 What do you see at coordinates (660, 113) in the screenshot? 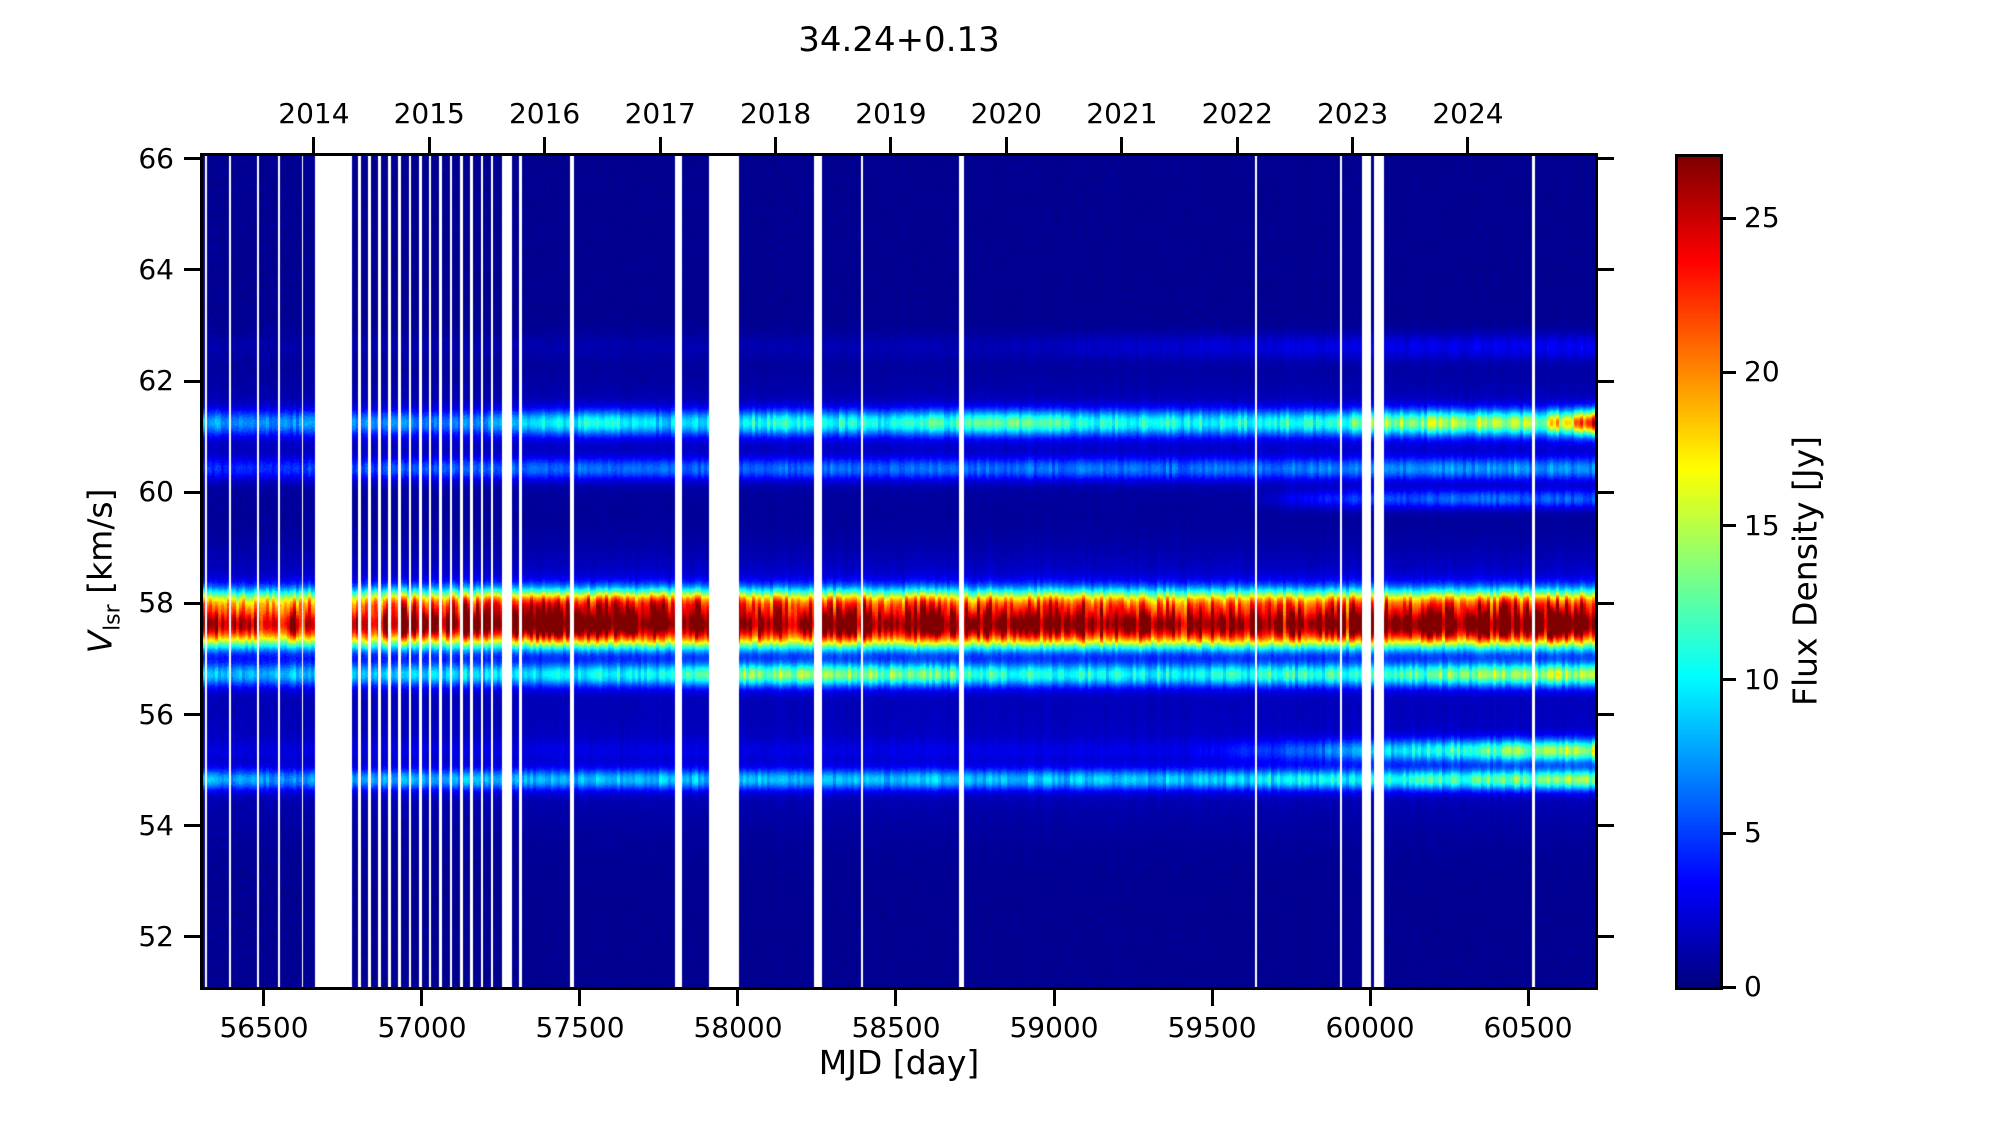
I see `year-tick-label: 2017` at bounding box center [660, 113].